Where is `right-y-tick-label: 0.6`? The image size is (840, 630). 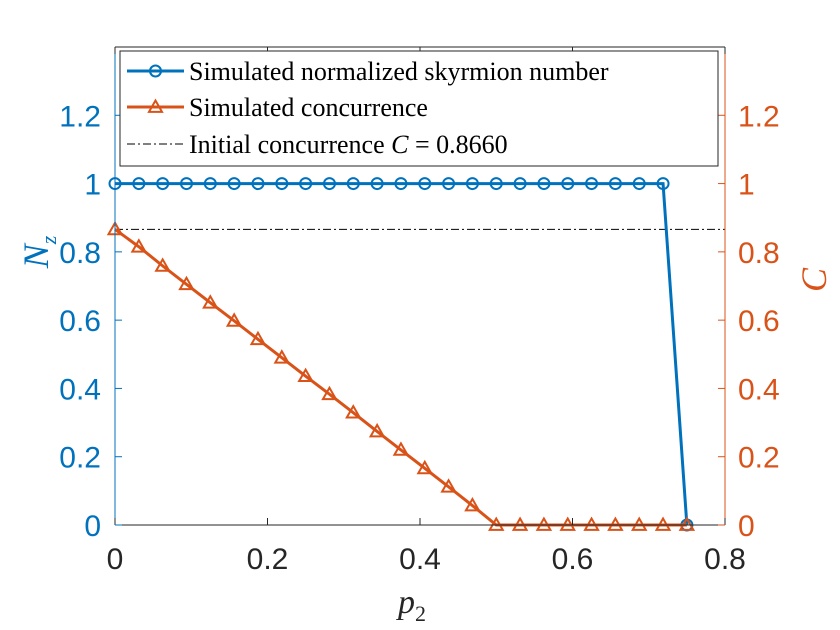
right-y-tick-label: 0.6 is located at coordinates (759, 321).